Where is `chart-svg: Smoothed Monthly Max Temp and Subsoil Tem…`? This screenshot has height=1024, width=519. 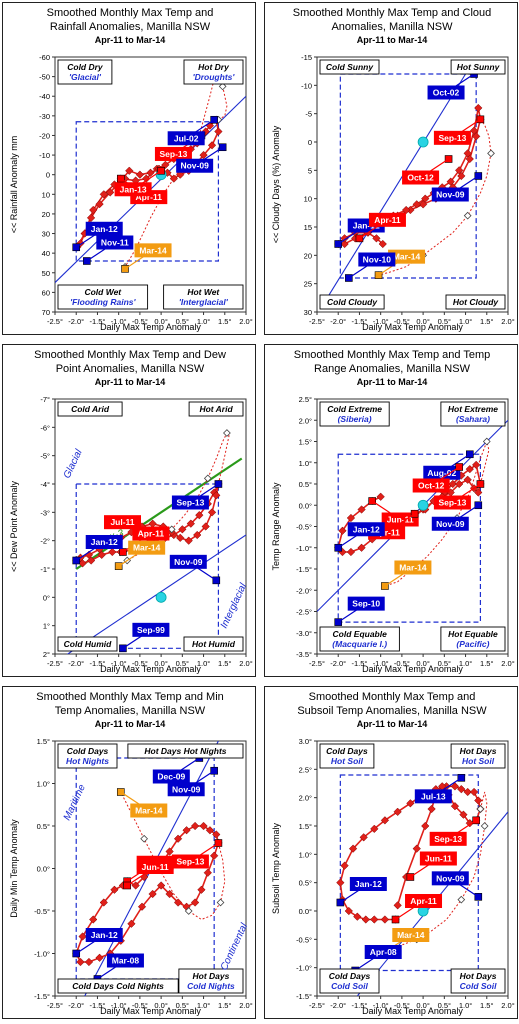 chart-svg: Smoothed Monthly Max Temp and Subsoil Tem… is located at coordinates (393, 853).